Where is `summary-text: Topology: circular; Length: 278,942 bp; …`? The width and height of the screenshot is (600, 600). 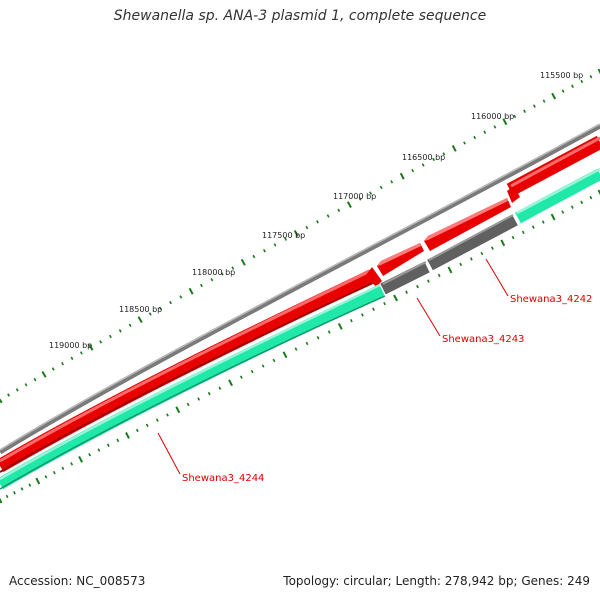 summary-text: Topology: circular; Length: 278,942 bp; … is located at coordinates (436, 581).